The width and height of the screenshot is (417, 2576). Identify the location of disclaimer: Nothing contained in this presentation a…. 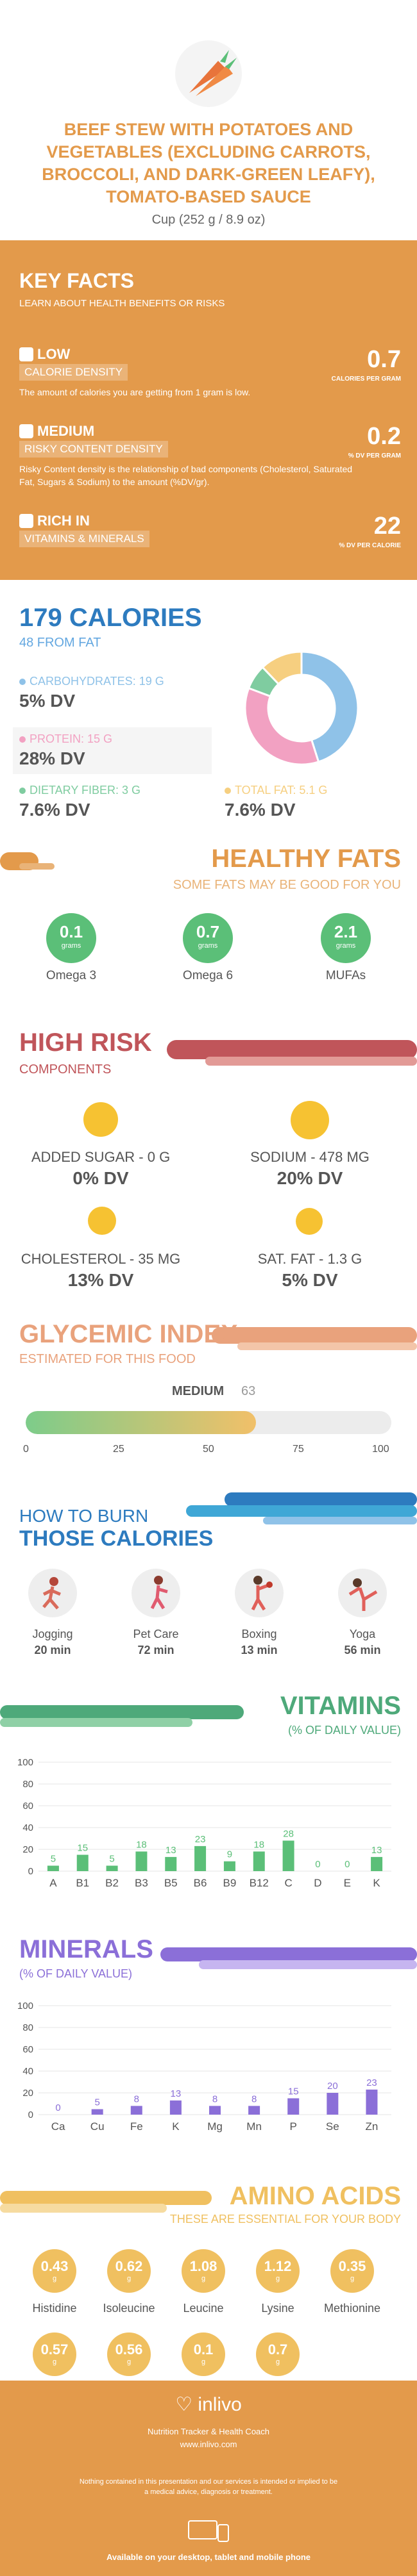
(208, 2487).